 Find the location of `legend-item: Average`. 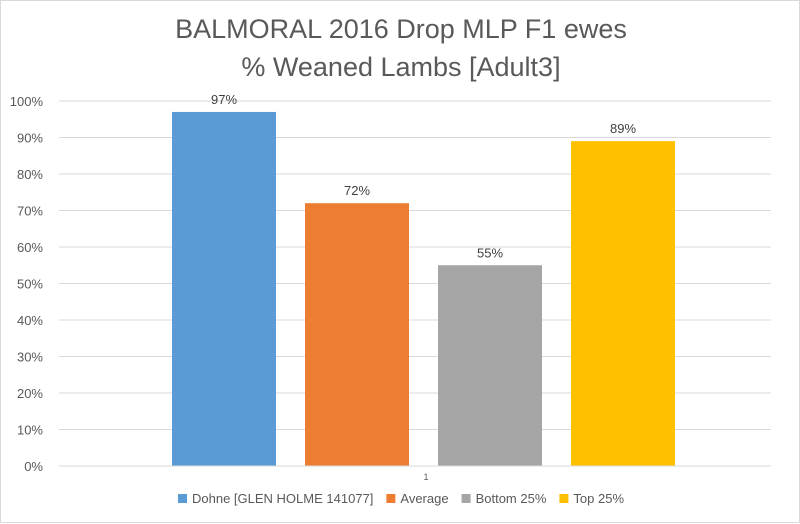

legend-item: Average is located at coordinates (417, 498).